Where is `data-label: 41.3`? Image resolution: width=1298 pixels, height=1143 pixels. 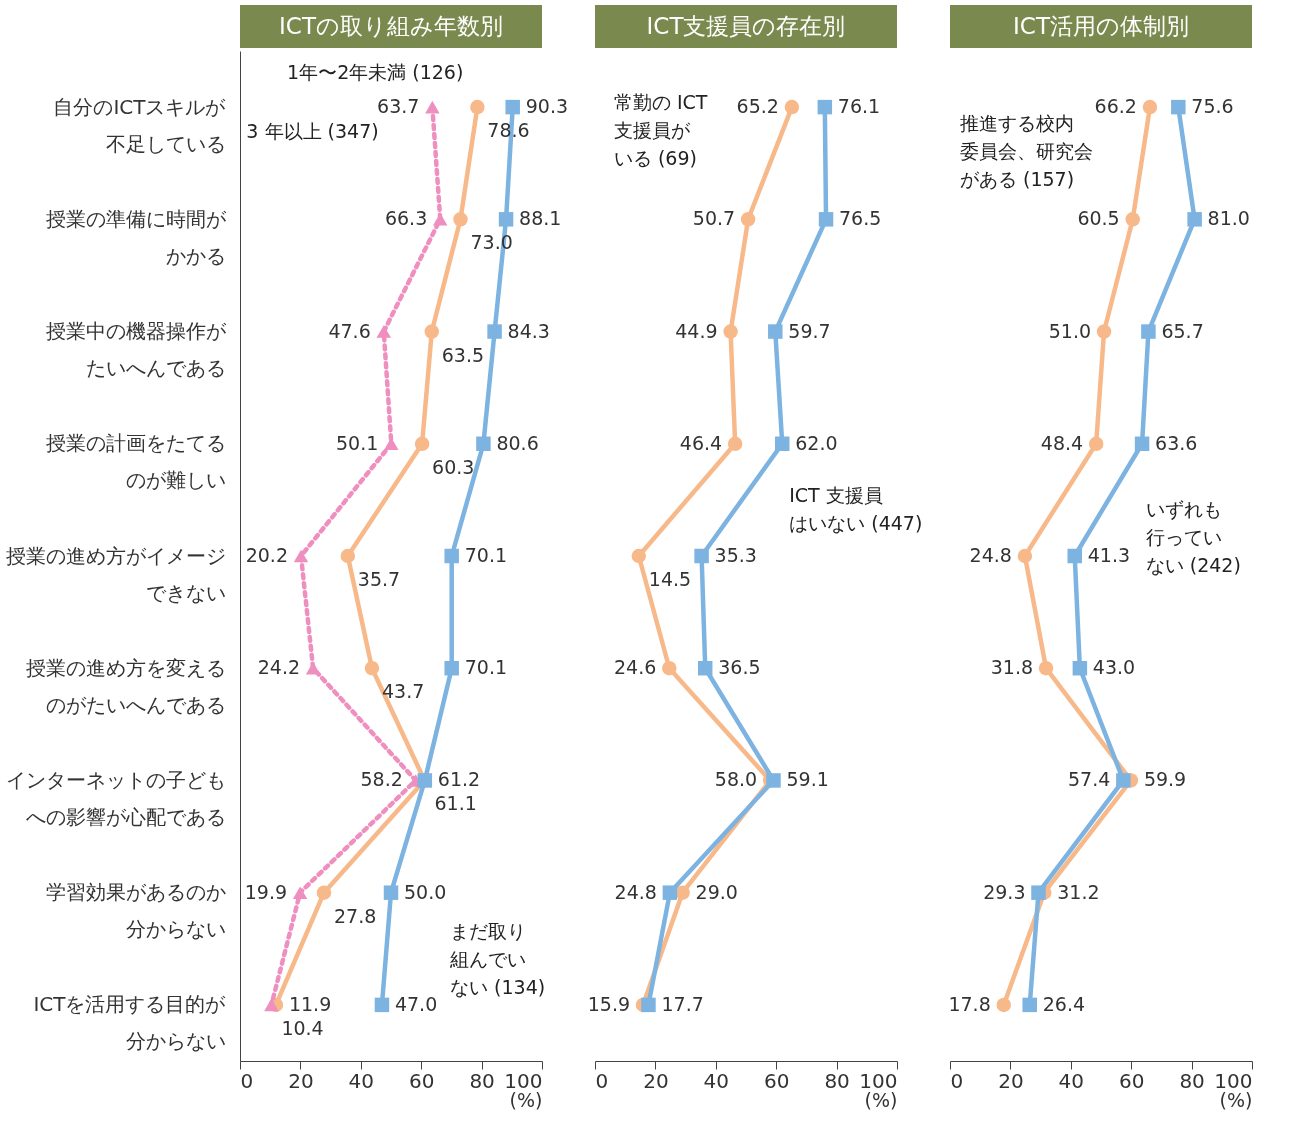
data-label: 41.3 is located at coordinates (1109, 555).